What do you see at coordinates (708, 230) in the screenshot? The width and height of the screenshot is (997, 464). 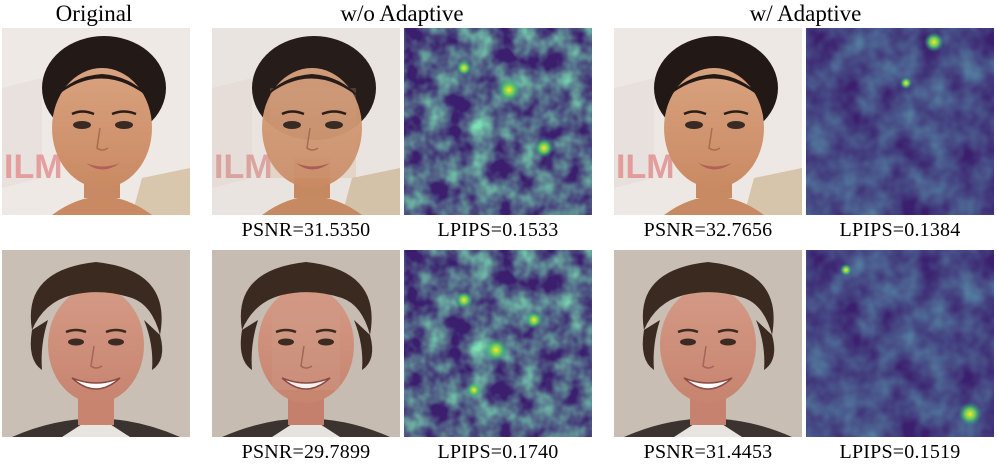 I see `psnr-with-adaptive-woman: PSNR=32.7656` at bounding box center [708, 230].